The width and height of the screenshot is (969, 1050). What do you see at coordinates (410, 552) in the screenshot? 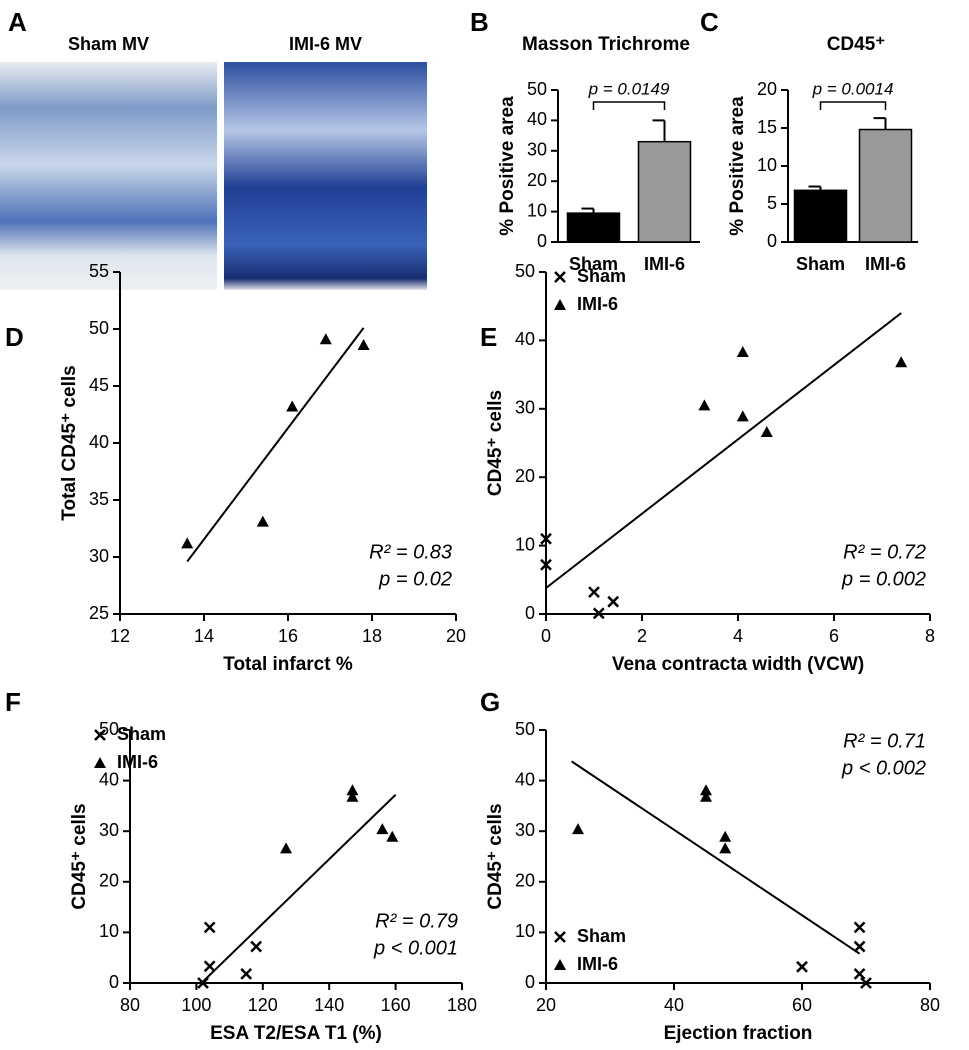
I see `stat-annotation: R² = 0.83` at bounding box center [410, 552].